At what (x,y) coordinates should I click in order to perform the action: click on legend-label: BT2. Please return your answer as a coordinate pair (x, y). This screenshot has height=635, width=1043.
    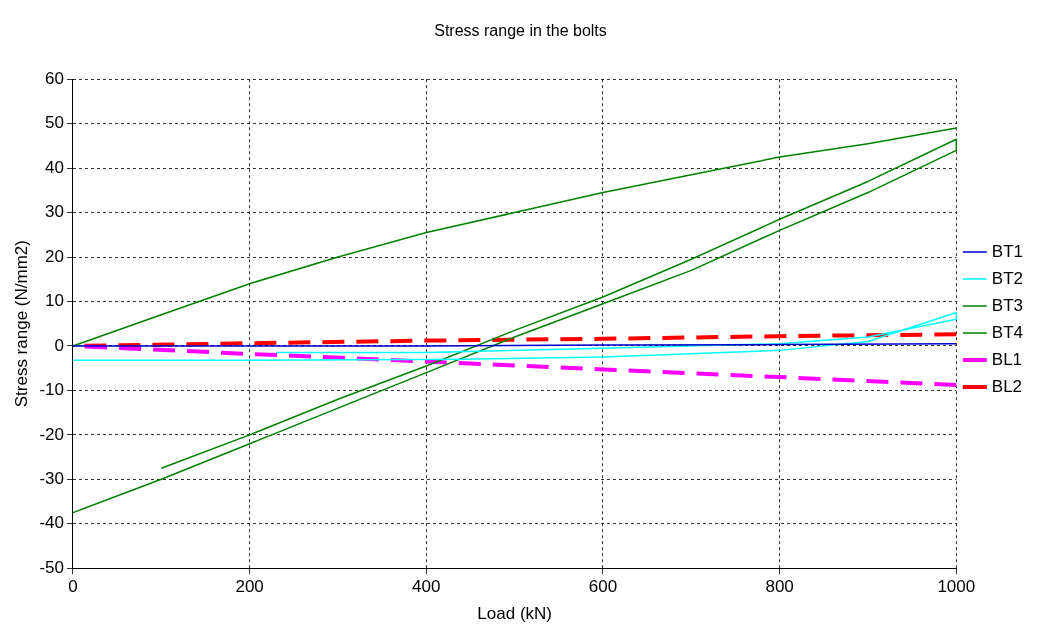
    Looking at the image, I should click on (1007, 278).